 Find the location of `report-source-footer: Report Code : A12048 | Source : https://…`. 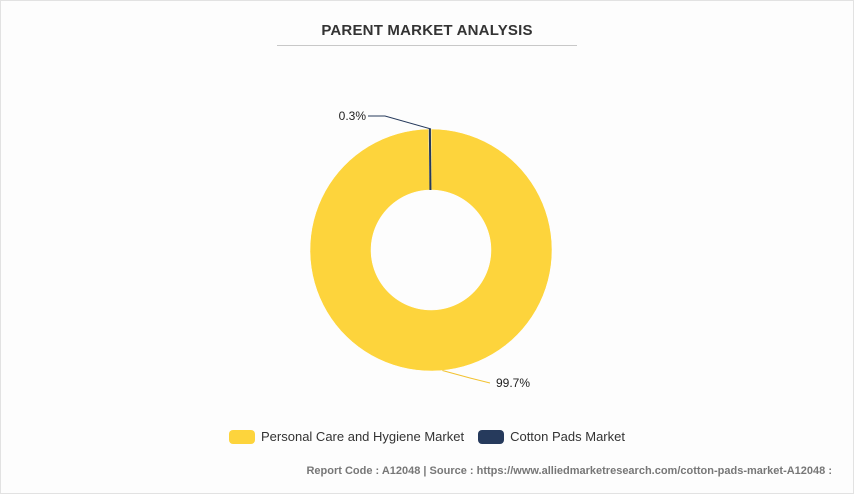

report-source-footer: Report Code : A12048 | Source : https://… is located at coordinates (569, 471).